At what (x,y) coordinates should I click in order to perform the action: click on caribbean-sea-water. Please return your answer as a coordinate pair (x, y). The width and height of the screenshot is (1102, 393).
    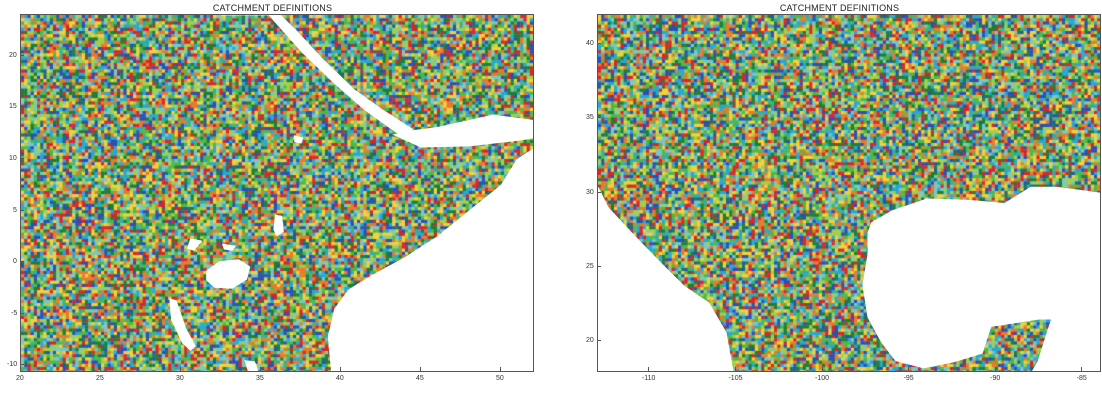
    Looking at the image, I should click on (1066, 344).